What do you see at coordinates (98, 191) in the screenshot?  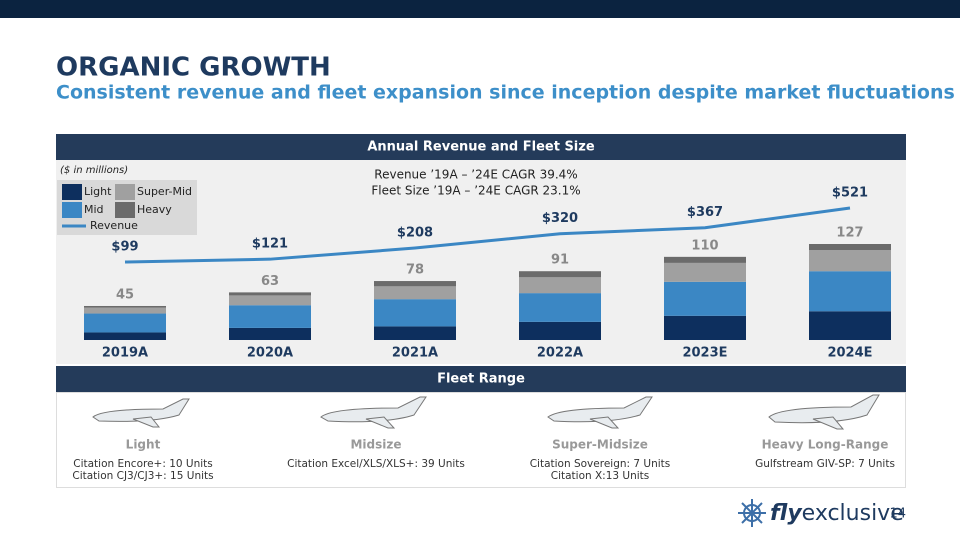 I see `legend-label: Light` at bounding box center [98, 191].